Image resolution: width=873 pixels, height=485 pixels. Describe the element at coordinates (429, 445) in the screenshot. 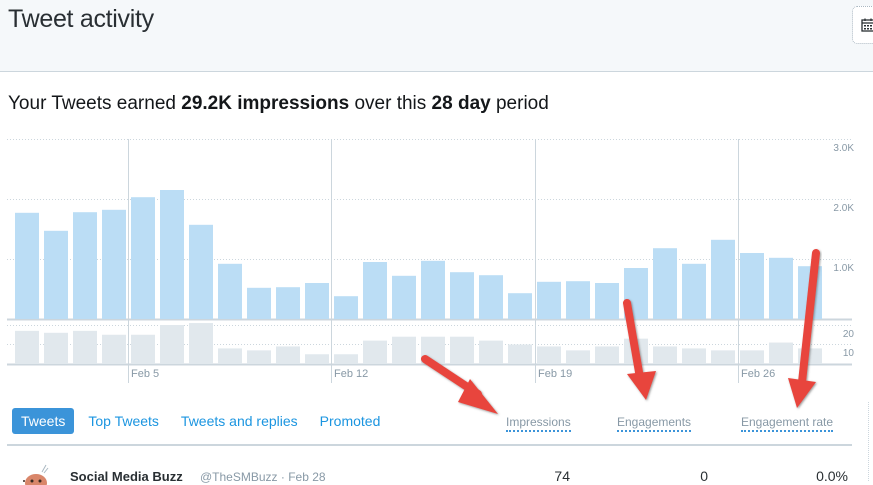

I see `table-divider` at that location.